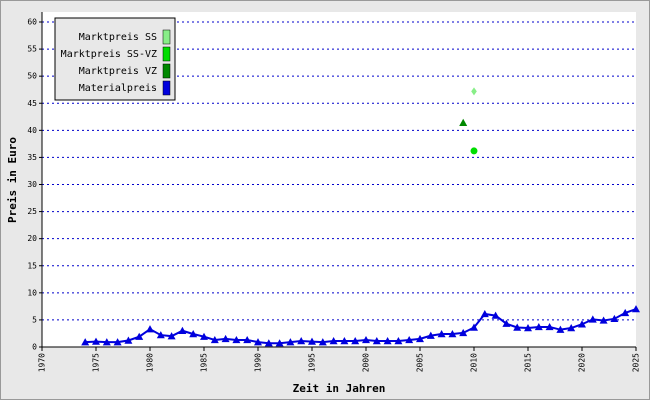 This screenshot has height=400, width=650. I want to click on legend-label: Materialpreis, so click(118, 88).